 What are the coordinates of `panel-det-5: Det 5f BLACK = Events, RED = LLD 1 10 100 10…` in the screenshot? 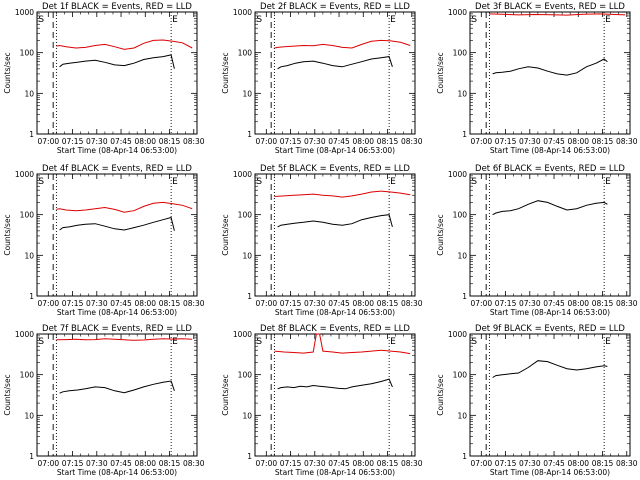 It's located at (322, 240).